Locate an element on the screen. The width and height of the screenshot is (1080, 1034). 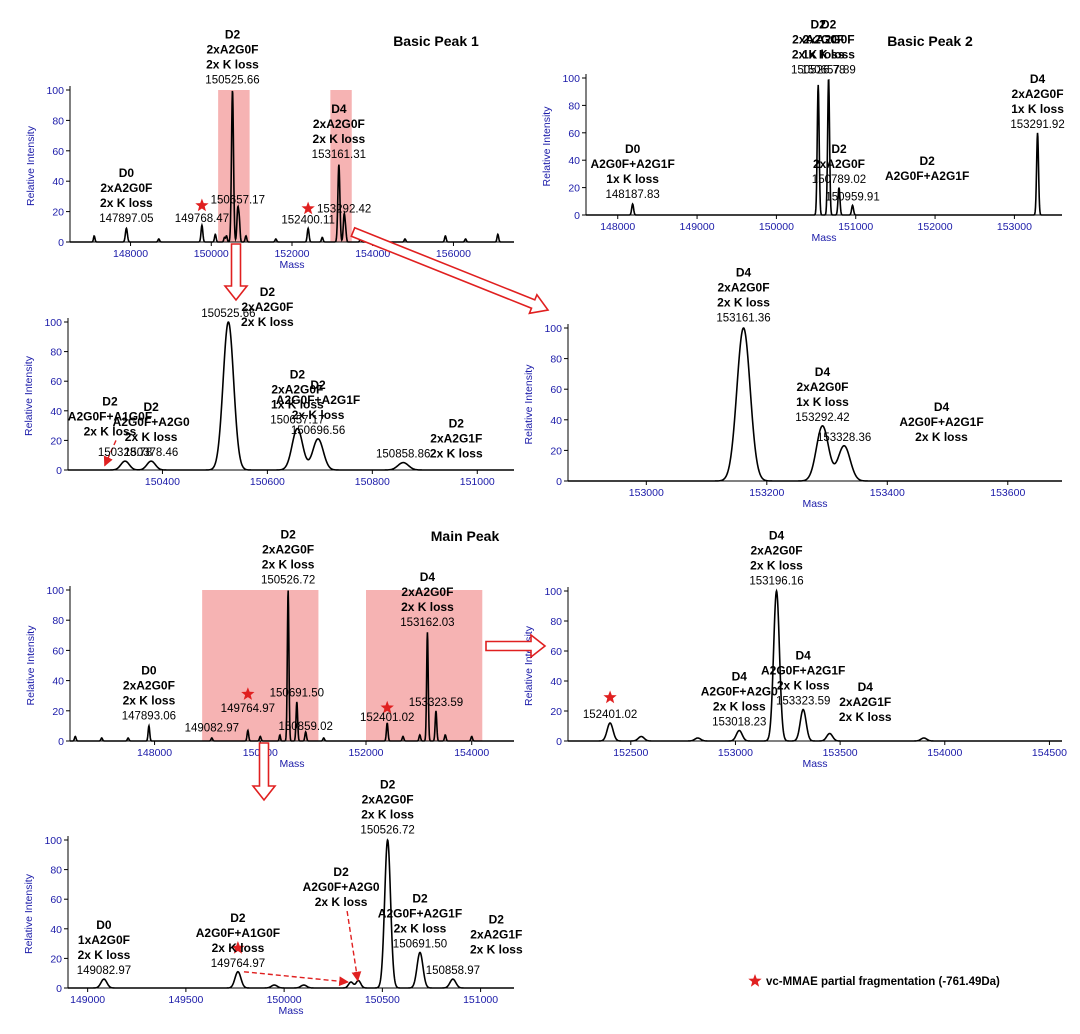
peak-mass-label: 150525.66 is located at coordinates (232, 80).